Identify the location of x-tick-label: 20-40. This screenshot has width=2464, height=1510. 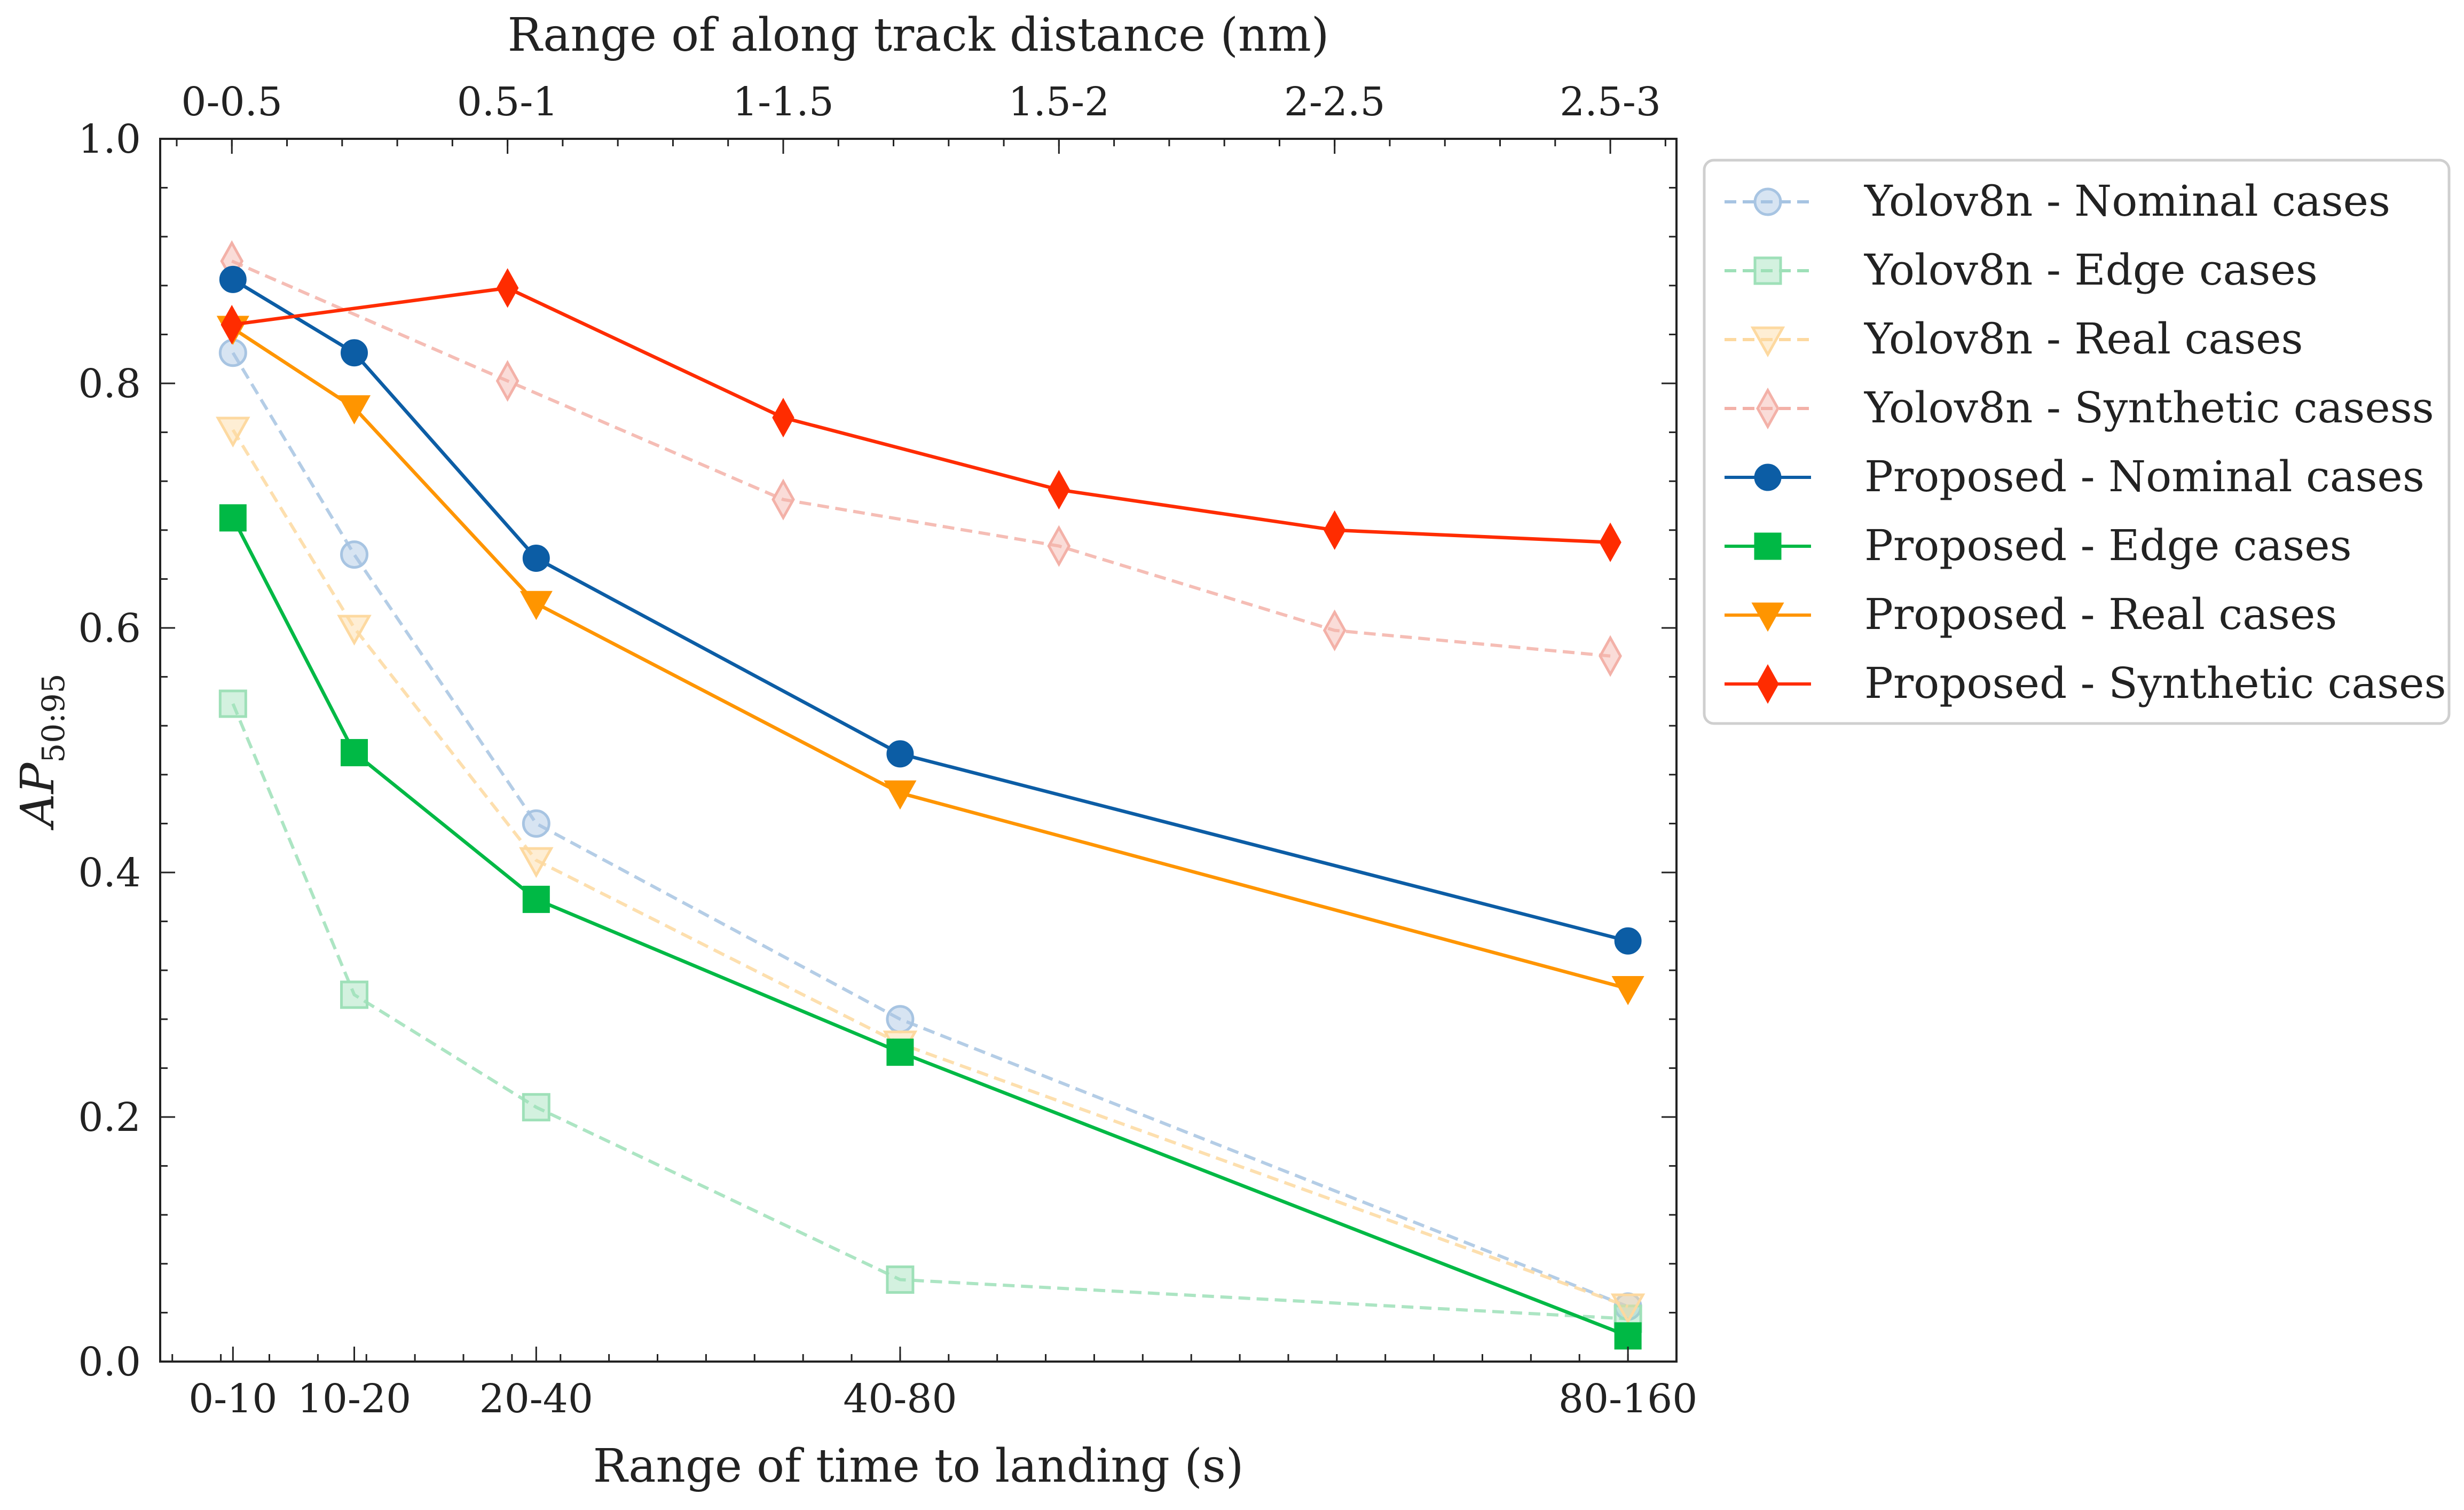
(536, 1399).